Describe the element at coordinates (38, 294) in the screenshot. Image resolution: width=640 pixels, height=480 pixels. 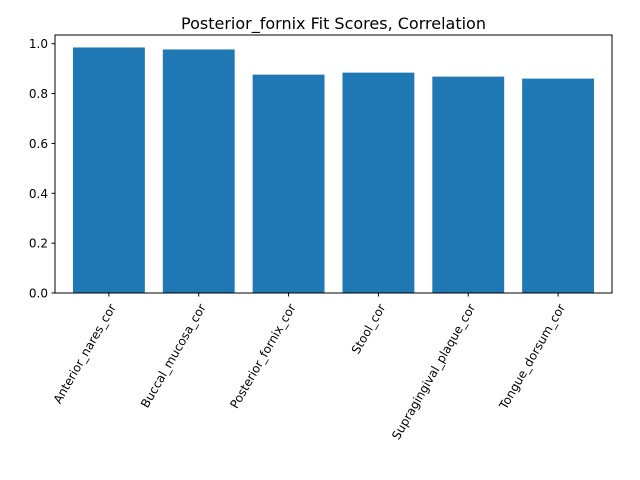
I see `y-tick-label-0: 0.0` at that location.